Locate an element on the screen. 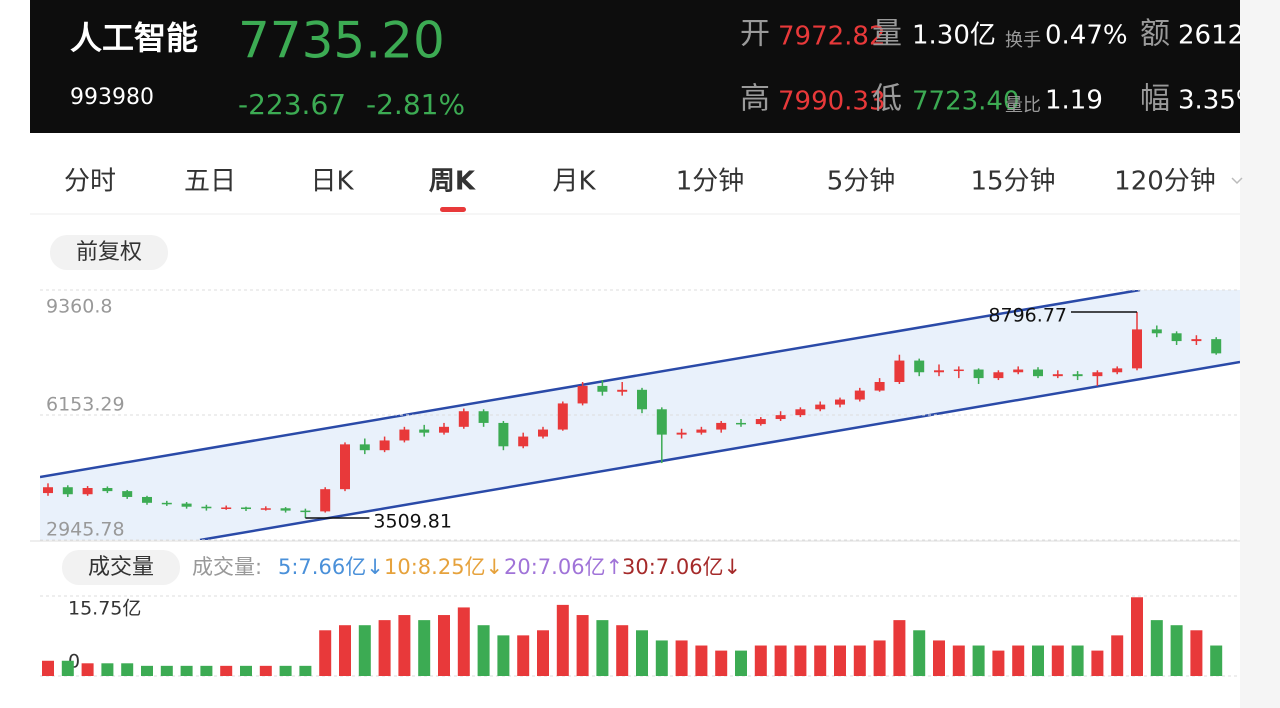 The width and height of the screenshot is (1280, 708). volume-legend-item: 5:7.66亿↓ is located at coordinates (331, 567).